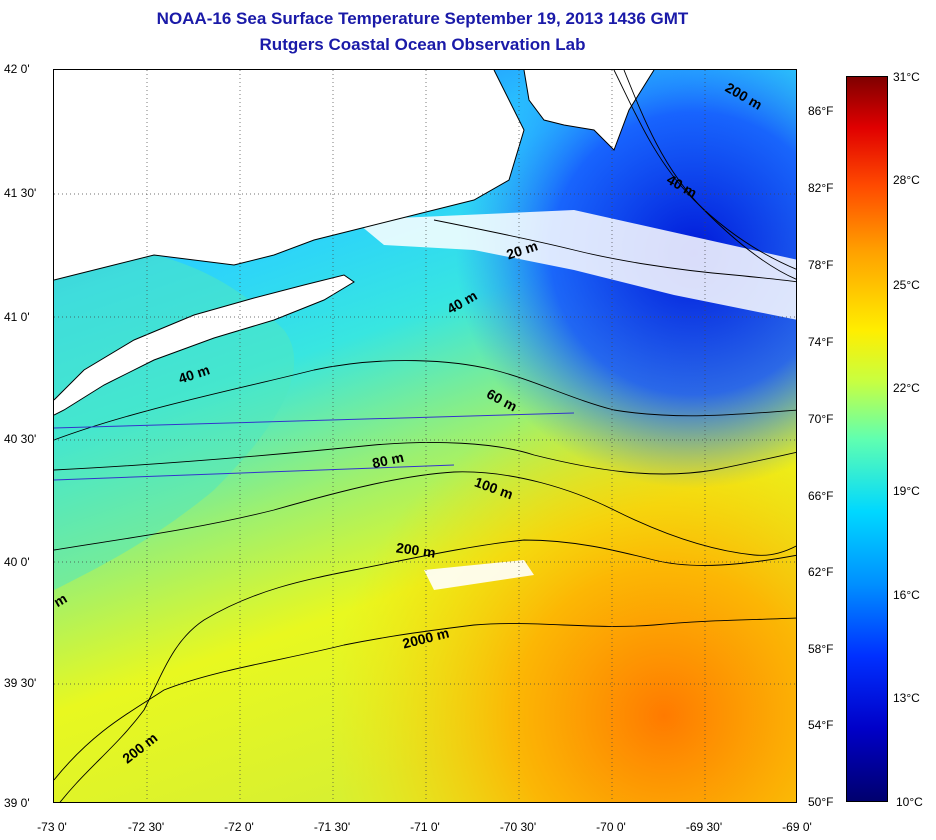 This screenshot has width=936, height=840. Describe the element at coordinates (422, 44) in the screenshot. I see `map-subtitle: Rutgers Coastal Ocean Observation Lab` at that location.